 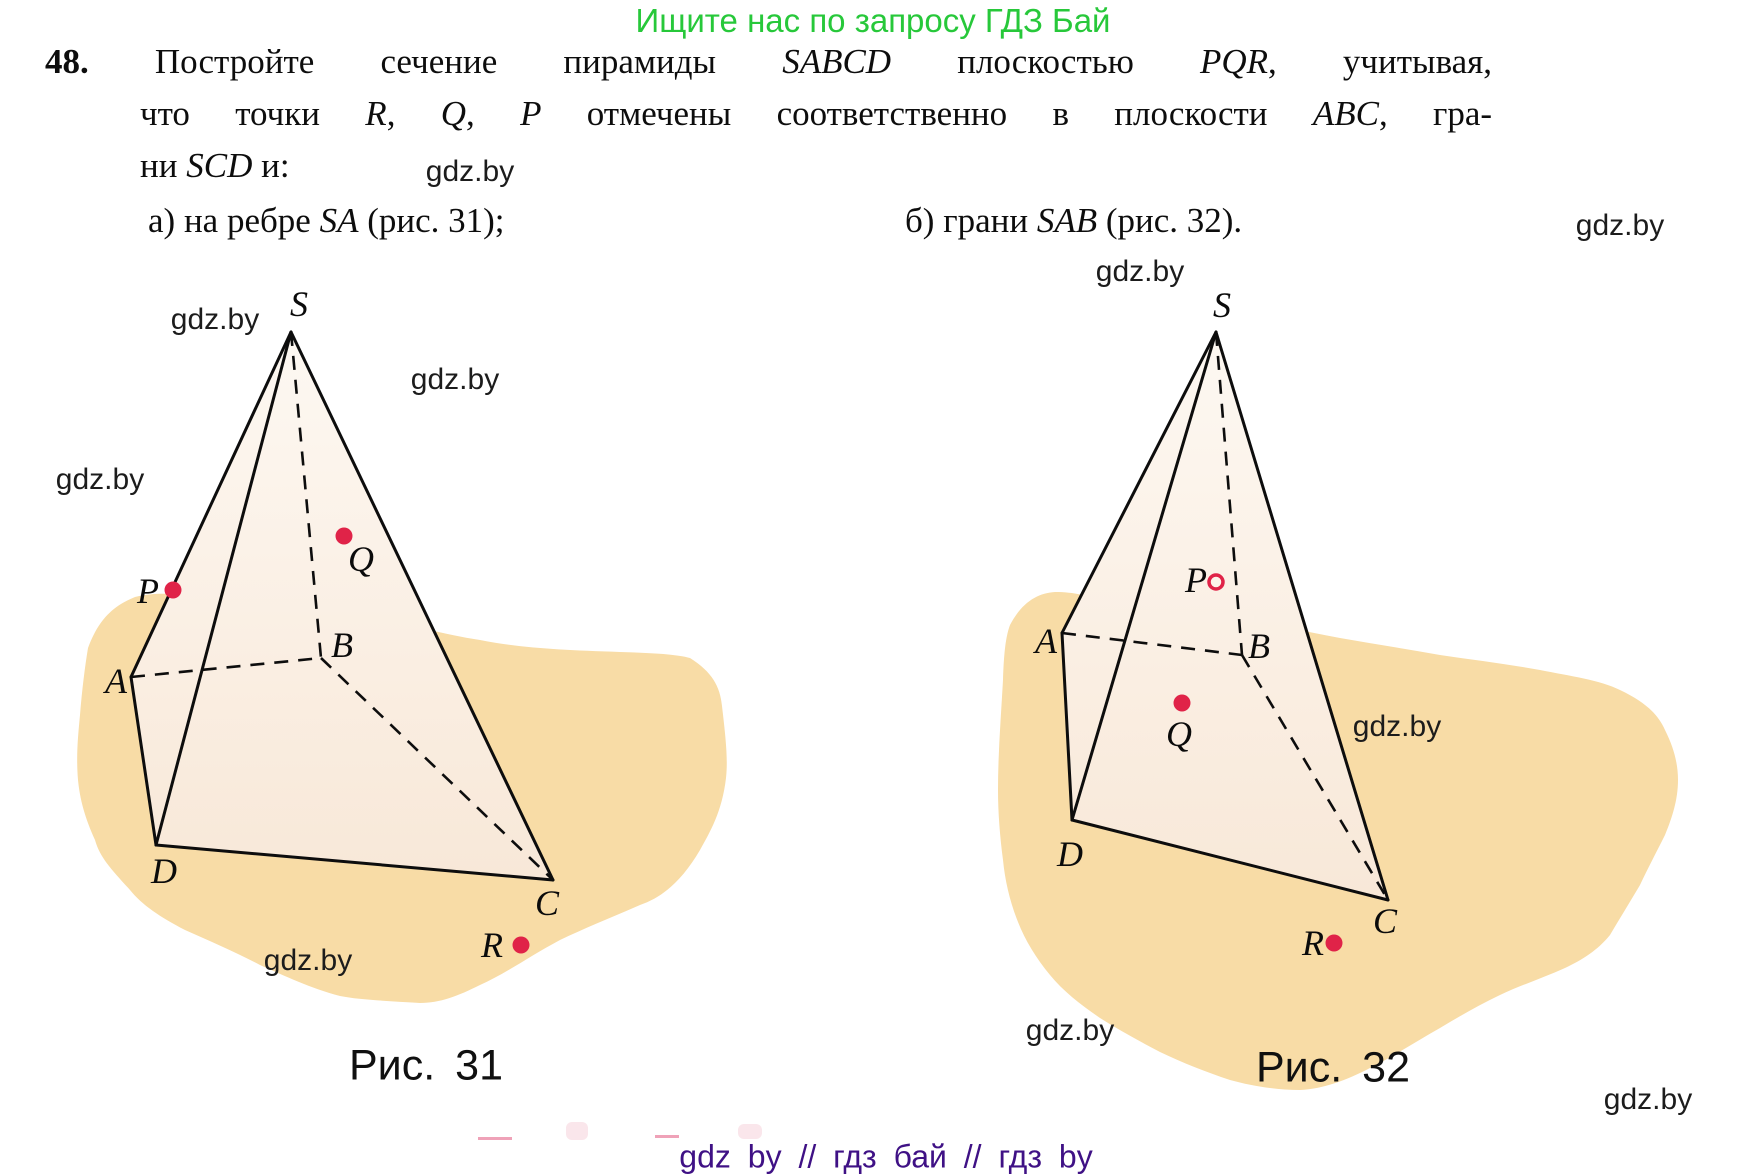 I want to click on fig32-caption: Рис. 32, so click(x=1333, y=1068).